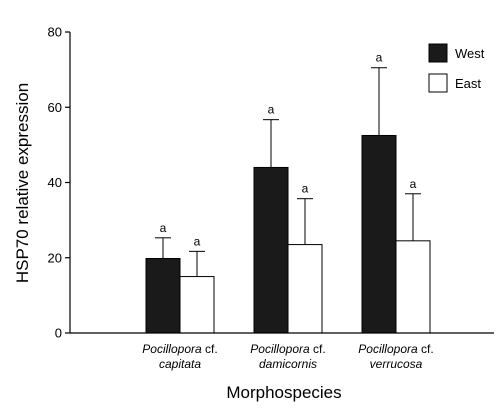 This screenshot has width=500, height=414. Describe the element at coordinates (58, 333) in the screenshot. I see `y-tick-label-0: 0` at that location.